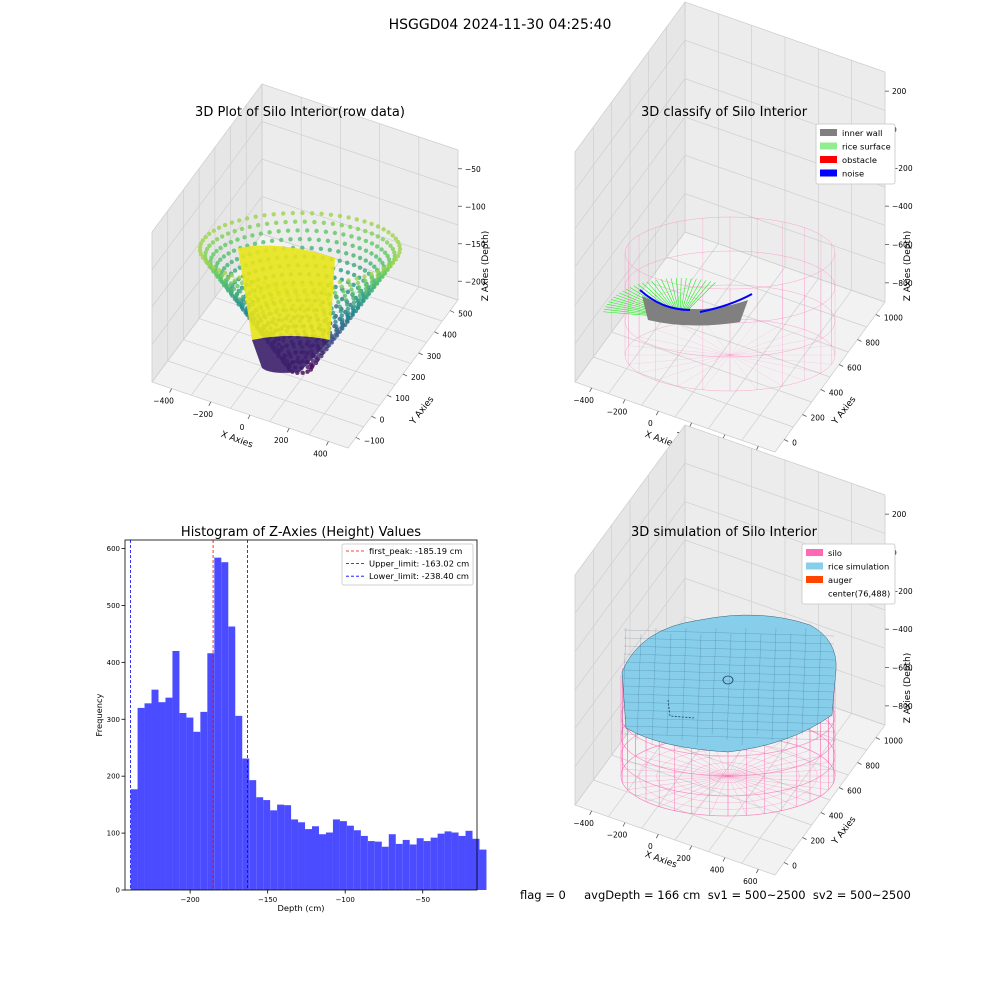 This screenshot has width=1000, height=1000. Describe the element at coordinates (794, 866) in the screenshot. I see `y-tick-label: 0` at that location.